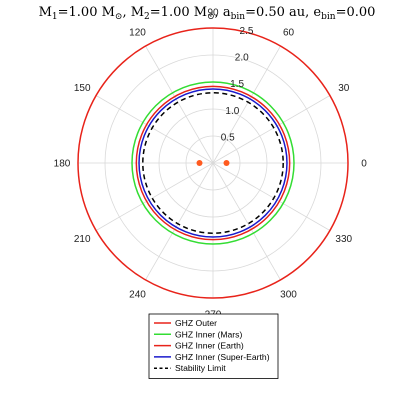  What do you see at coordinates (228, 137) in the screenshot?
I see `radial-tick-label: 0.5` at bounding box center [228, 137].